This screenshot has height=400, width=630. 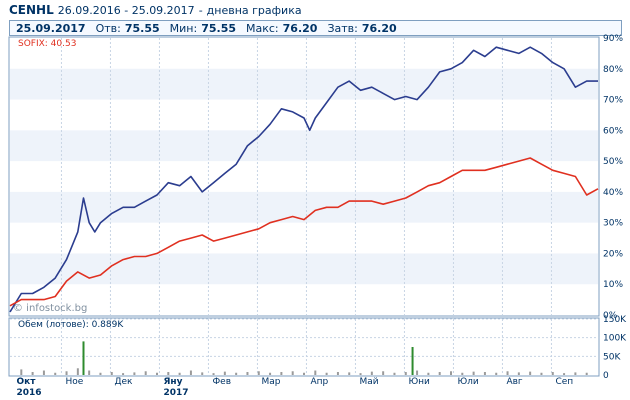 I want to click on volume-bars, so click(x=304, y=358).